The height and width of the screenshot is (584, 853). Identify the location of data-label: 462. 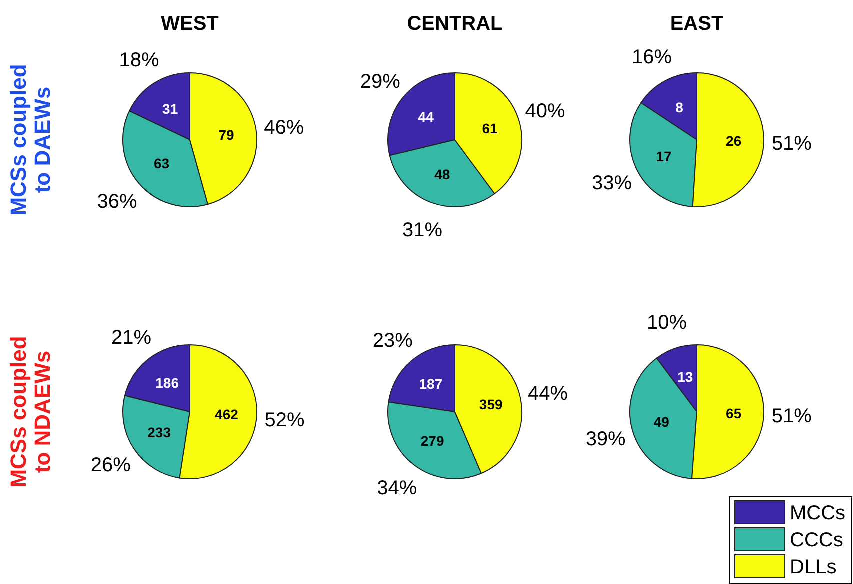
(227, 414).